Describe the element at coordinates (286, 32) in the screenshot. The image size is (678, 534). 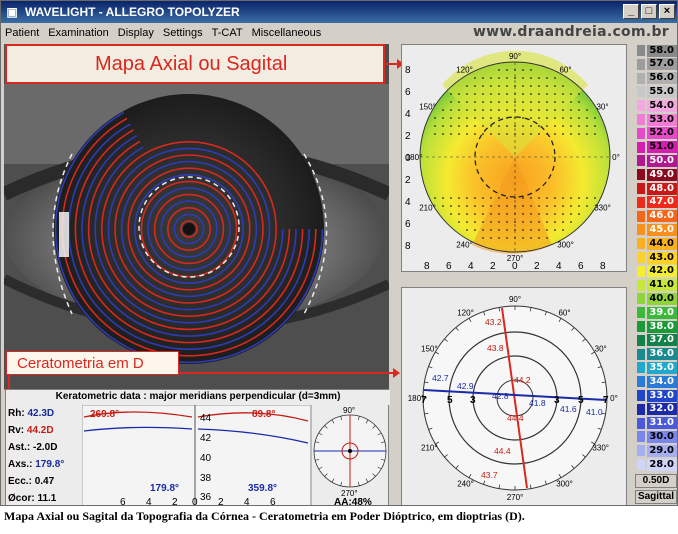
I see `menu-miscellaneous: Miscellaneous` at that location.